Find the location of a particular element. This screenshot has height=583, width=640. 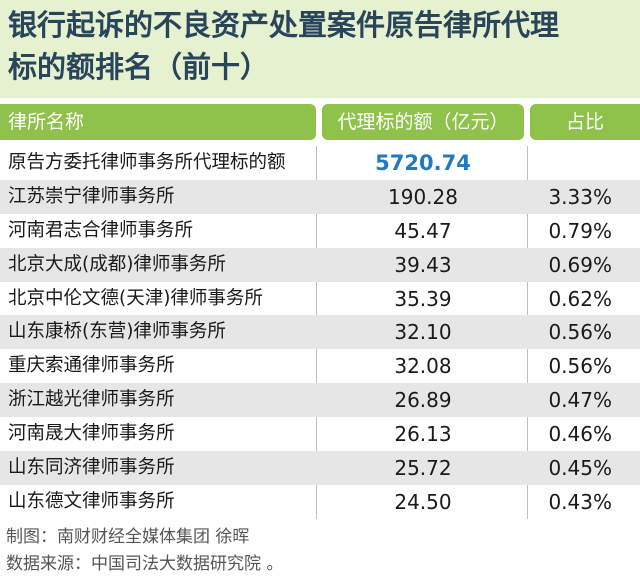

table-row: 北京中伦文德(天津)律师事务所 35.39 0.62% is located at coordinates (320, 299).